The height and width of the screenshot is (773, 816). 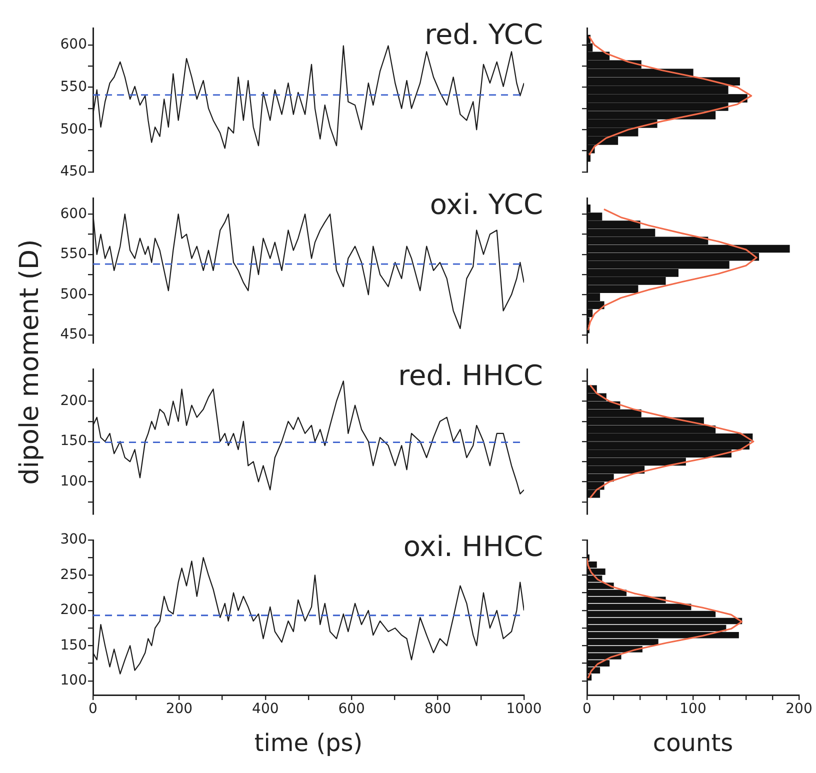 I want to click on annotation: red. HHCC, so click(x=470, y=375).